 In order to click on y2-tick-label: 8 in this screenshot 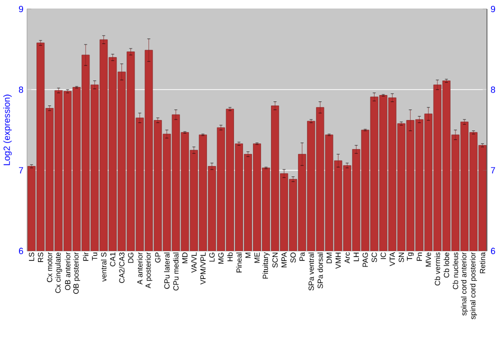, I will do `click(493, 89)`.